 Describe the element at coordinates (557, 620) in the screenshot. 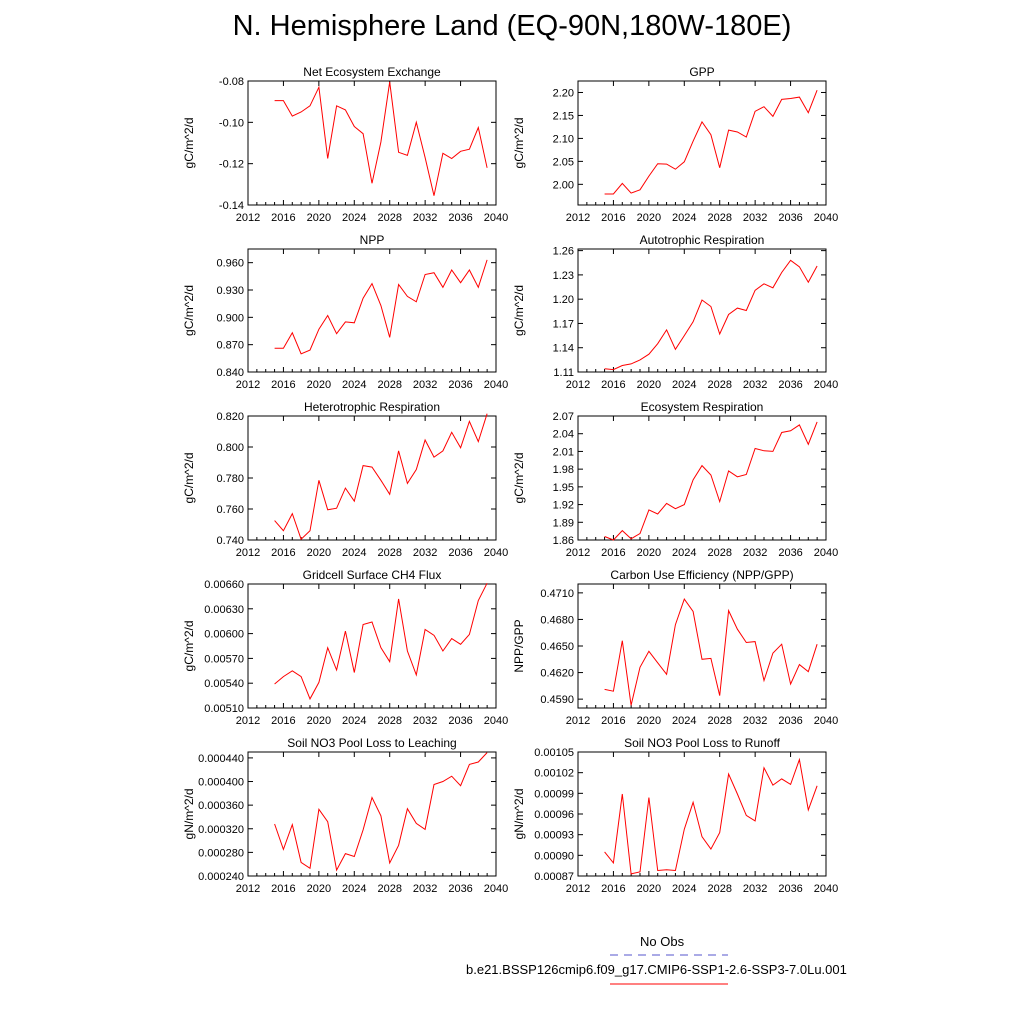

I see `y-tick-label: 0.4680` at that location.